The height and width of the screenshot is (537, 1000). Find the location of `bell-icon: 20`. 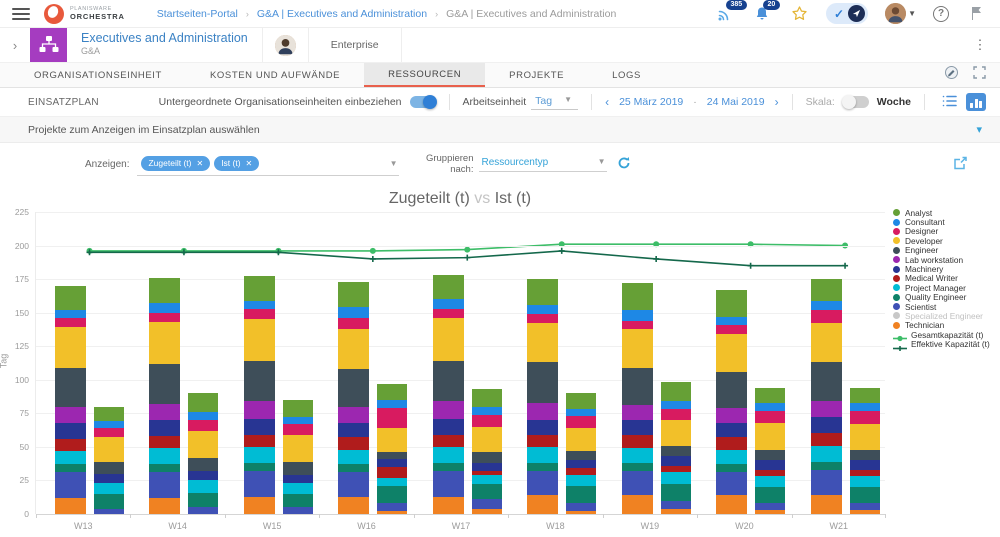

bell-icon: 20 is located at coordinates (766, 12).